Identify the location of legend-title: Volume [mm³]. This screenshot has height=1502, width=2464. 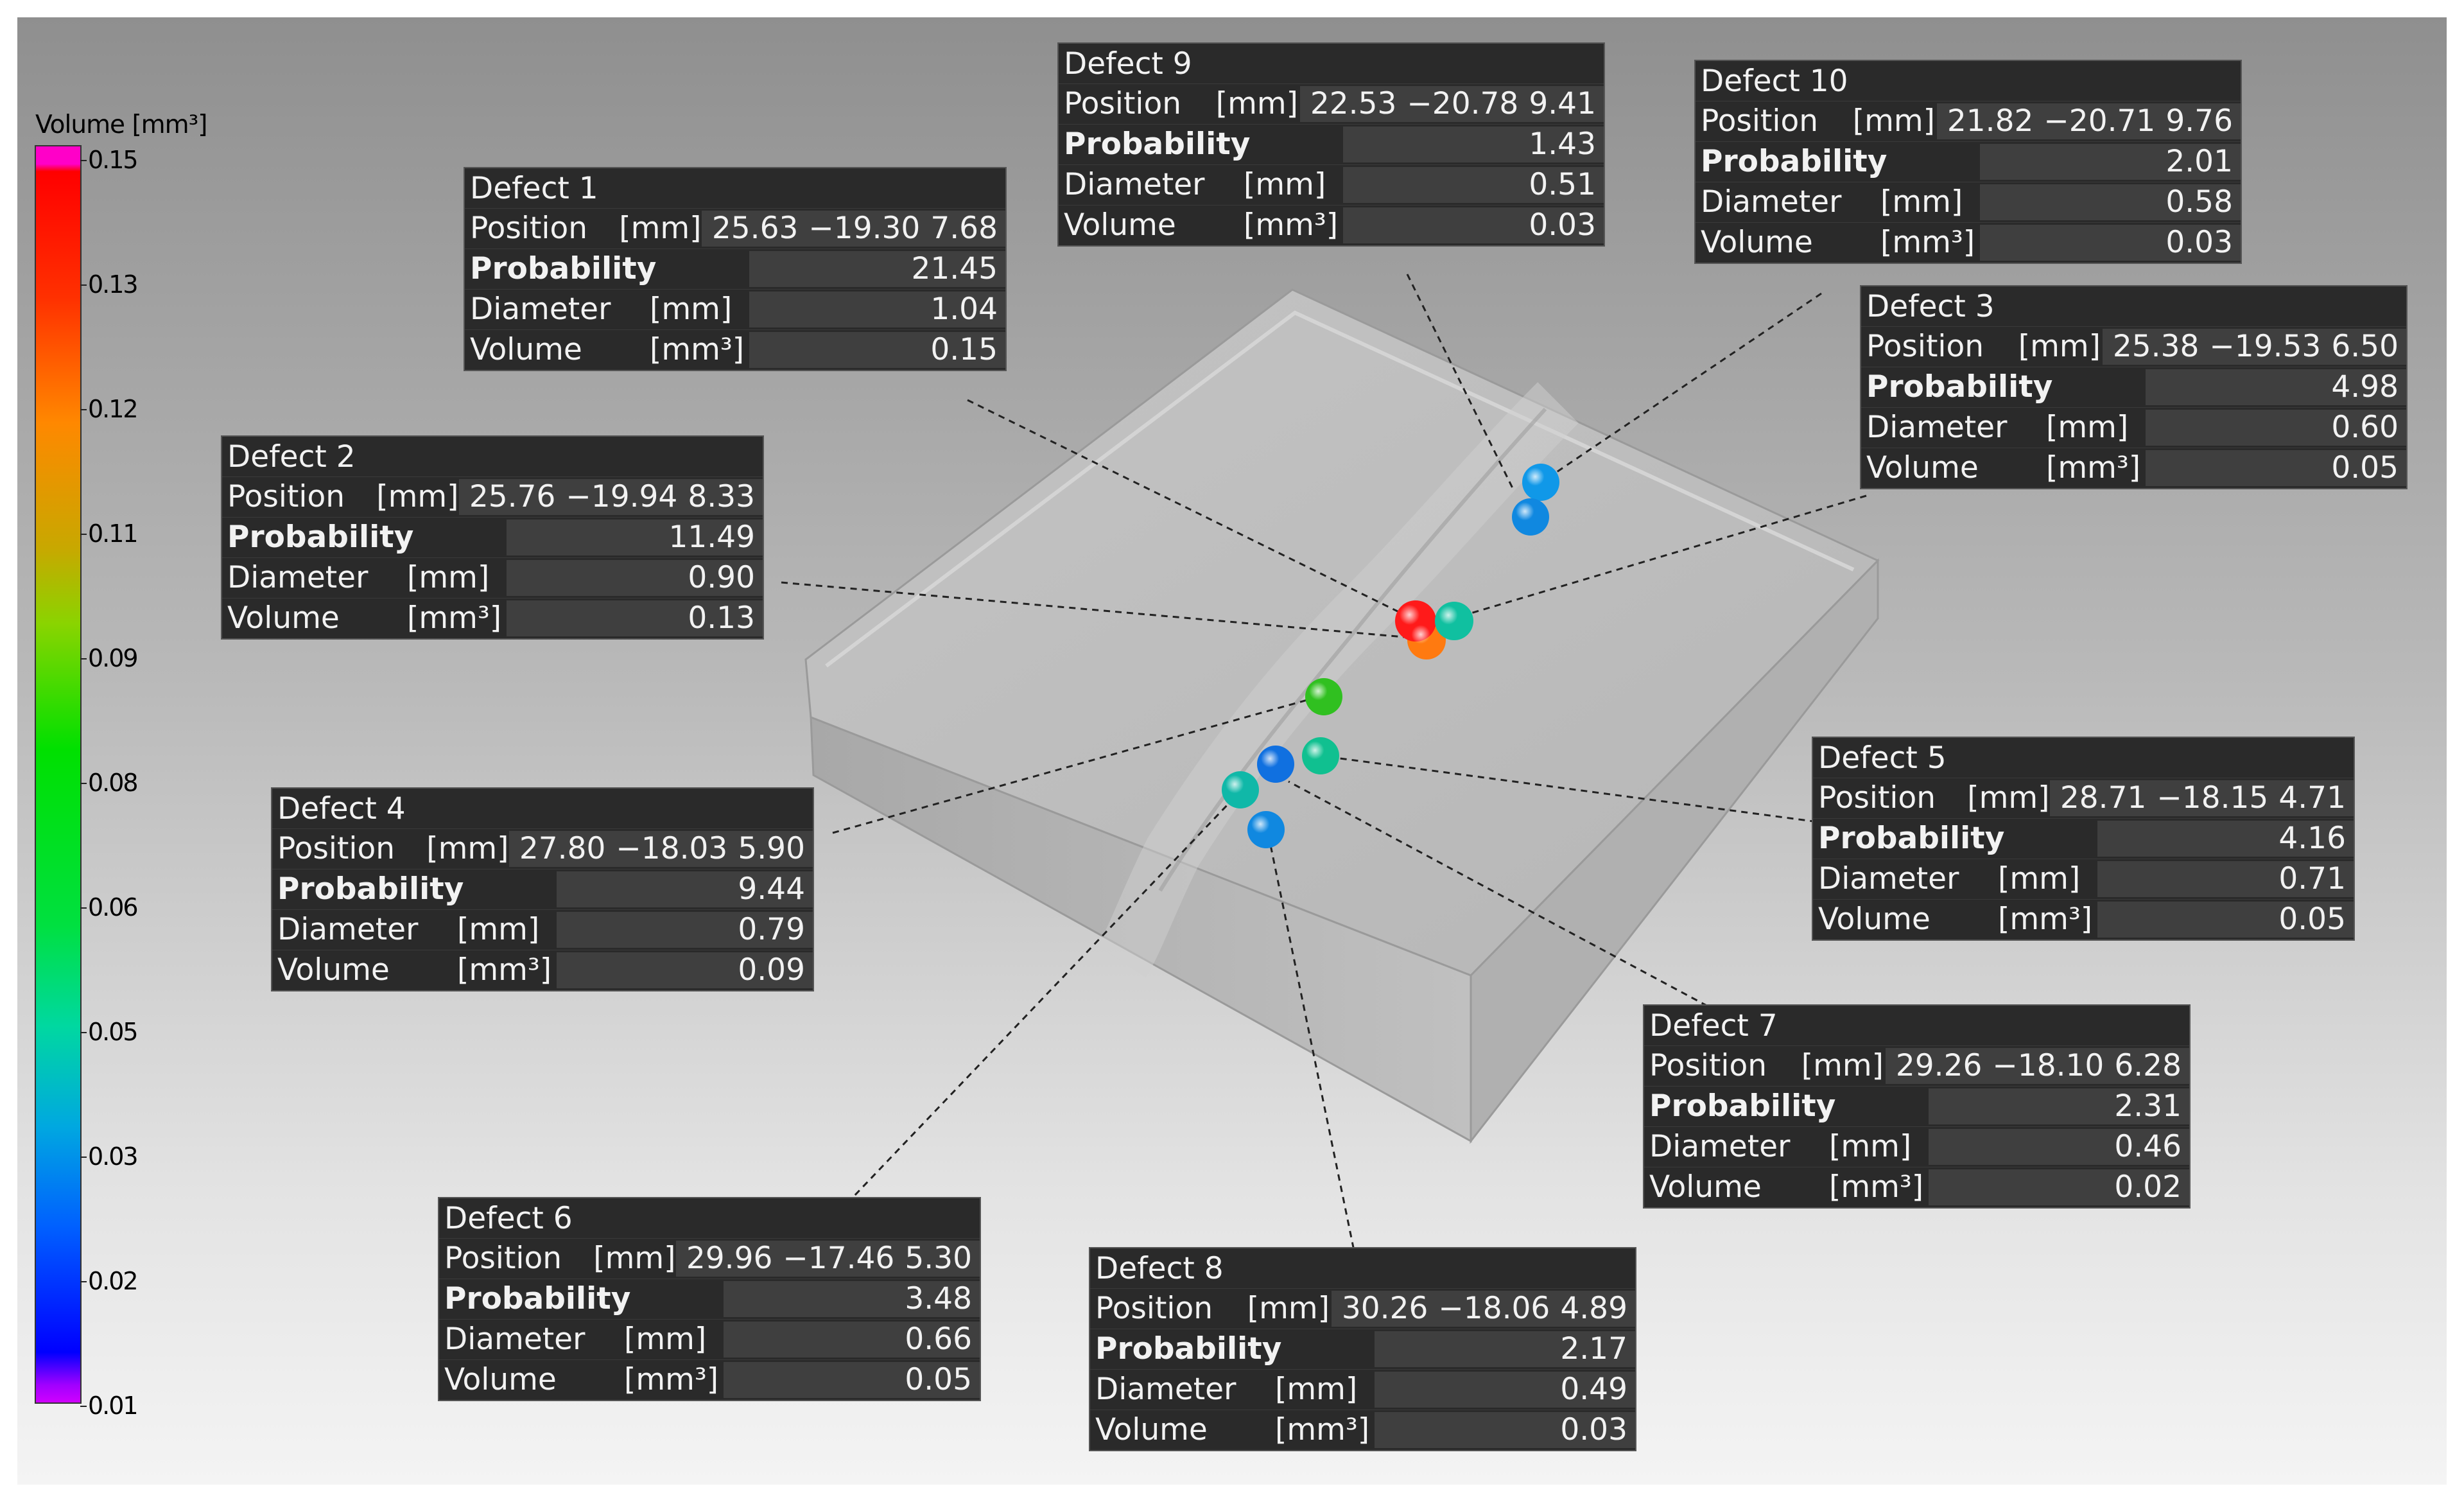
(121, 124).